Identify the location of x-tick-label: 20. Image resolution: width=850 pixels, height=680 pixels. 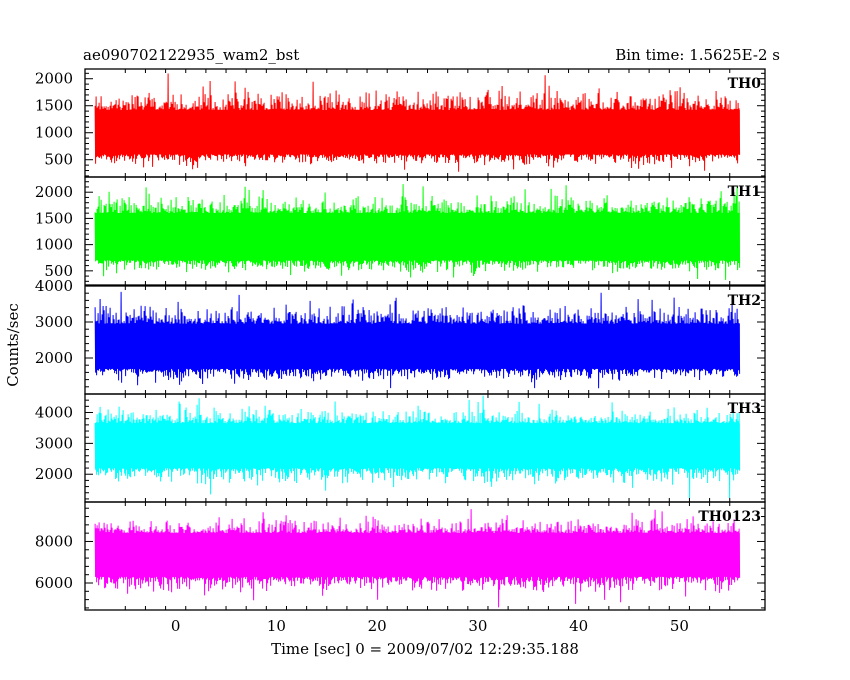
(377, 626).